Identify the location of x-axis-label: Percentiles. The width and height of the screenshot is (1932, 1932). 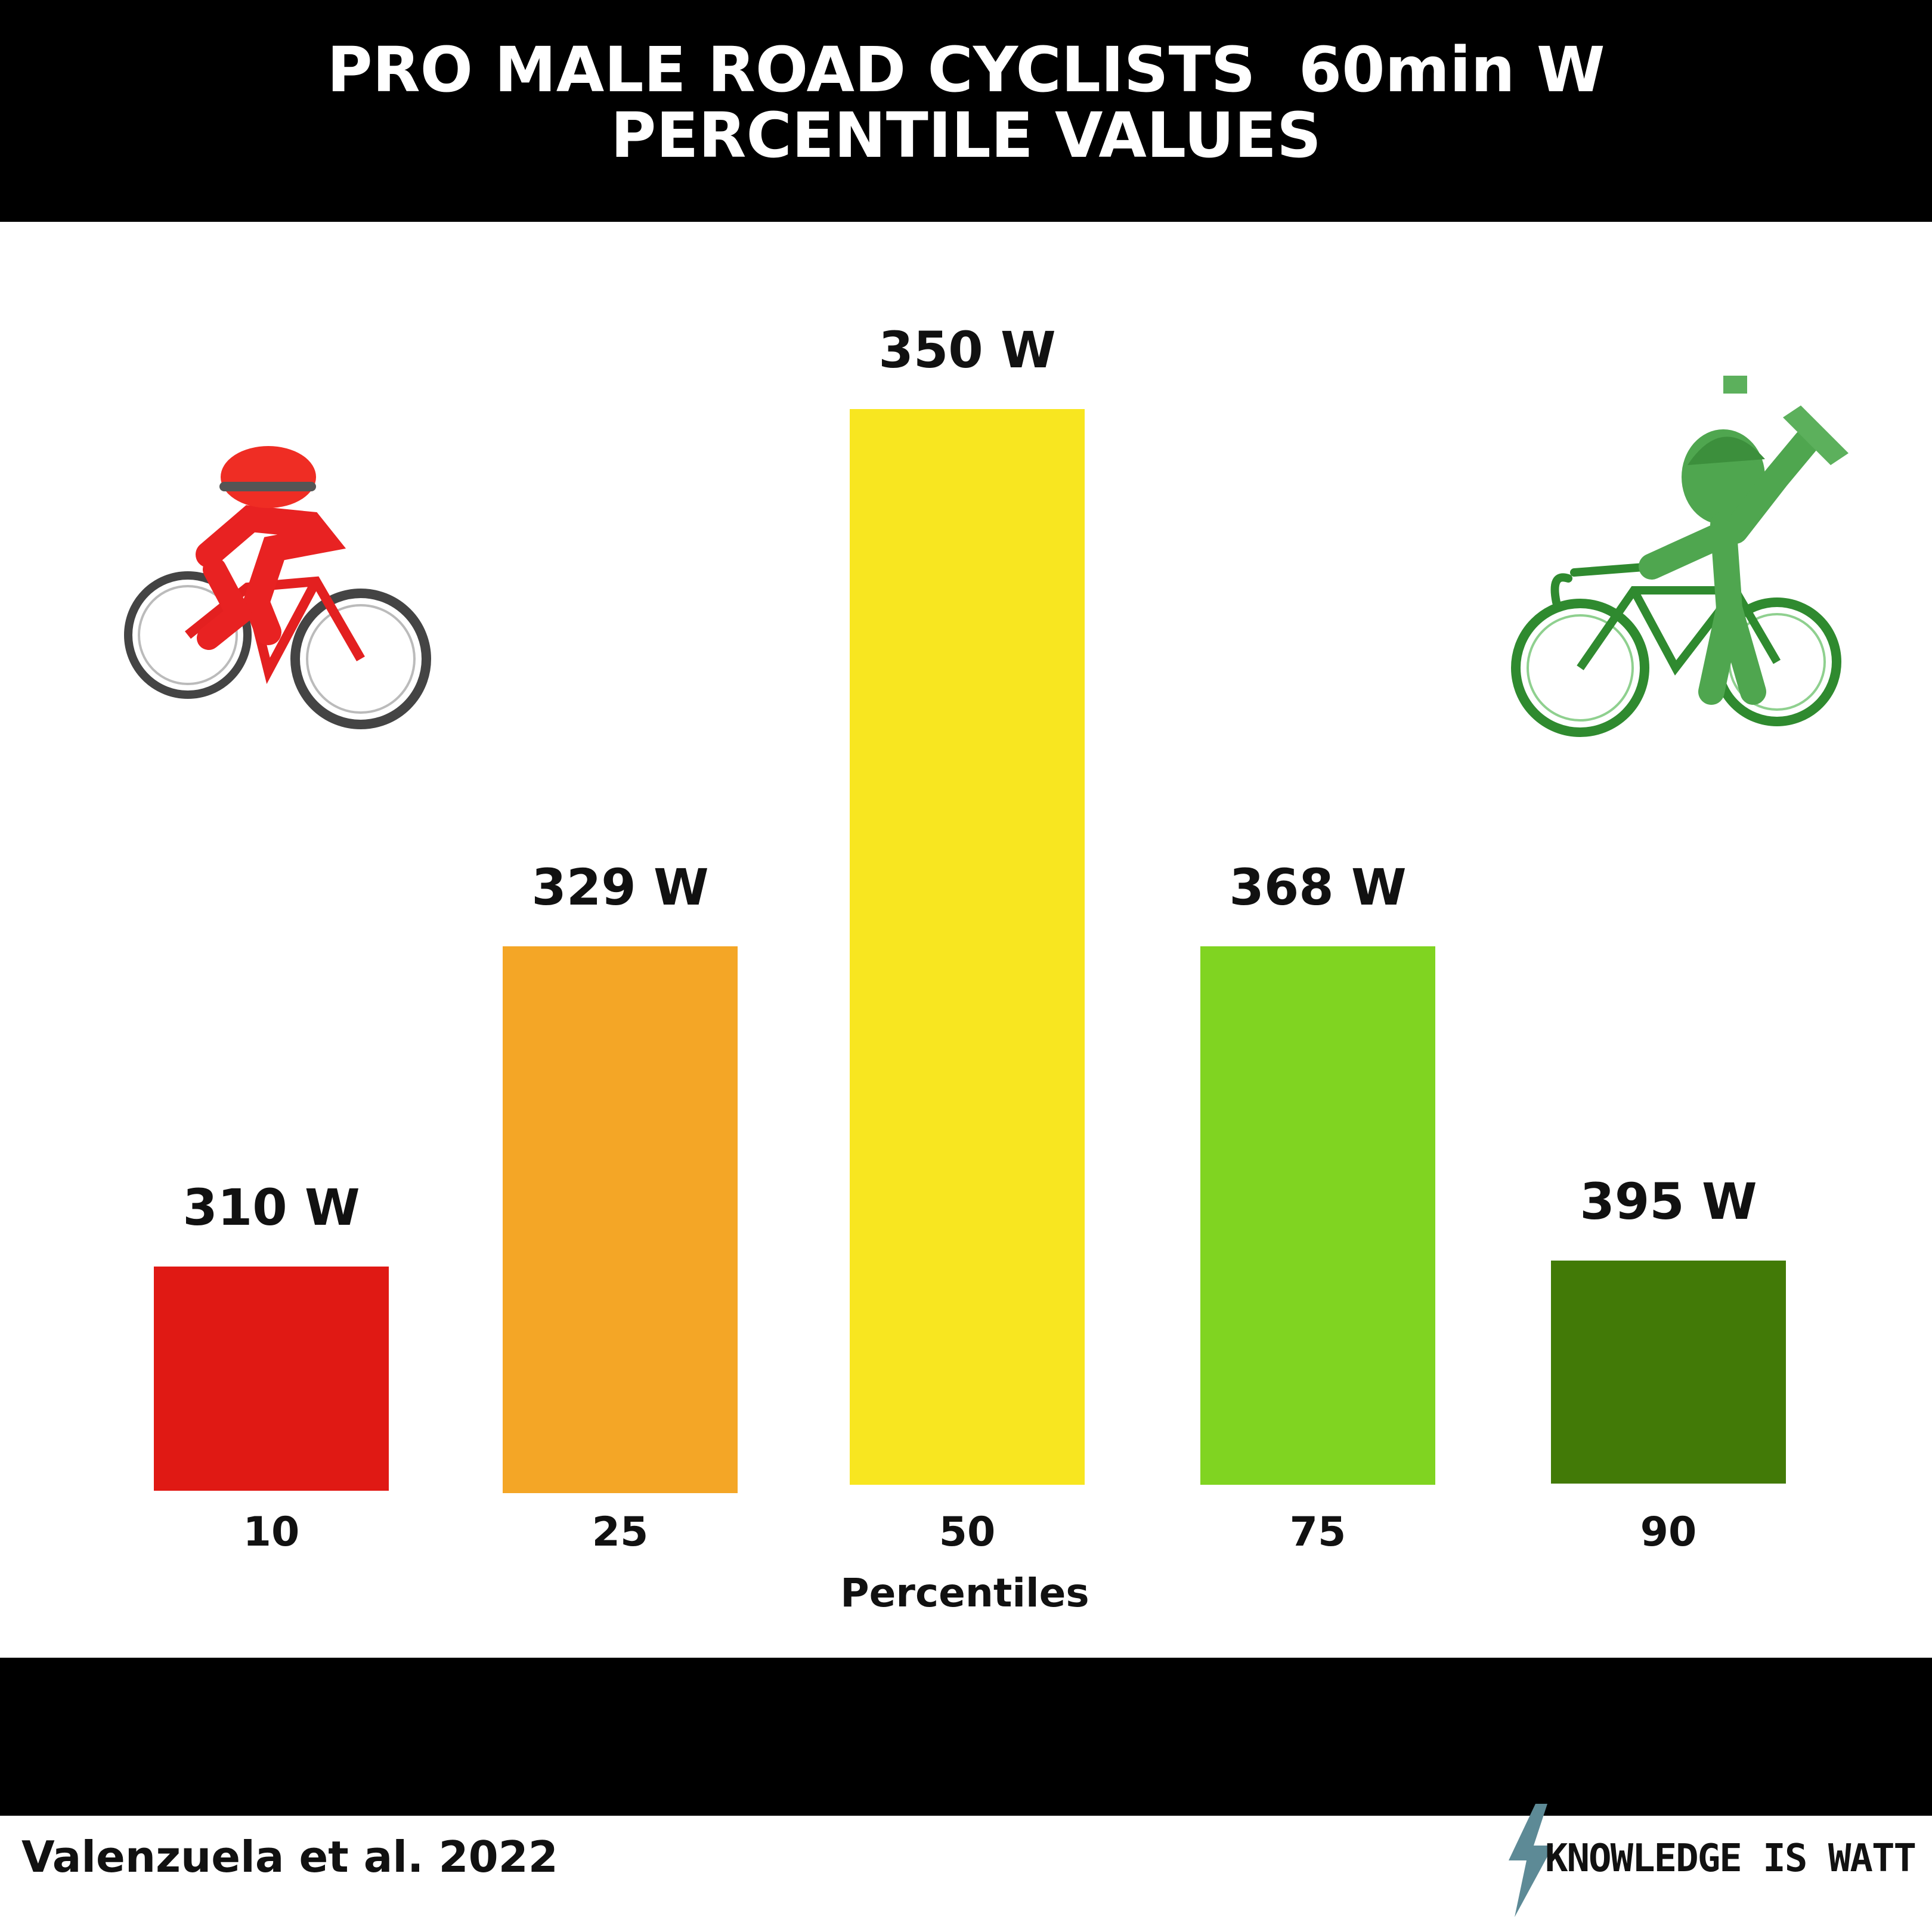
(964, 1593).